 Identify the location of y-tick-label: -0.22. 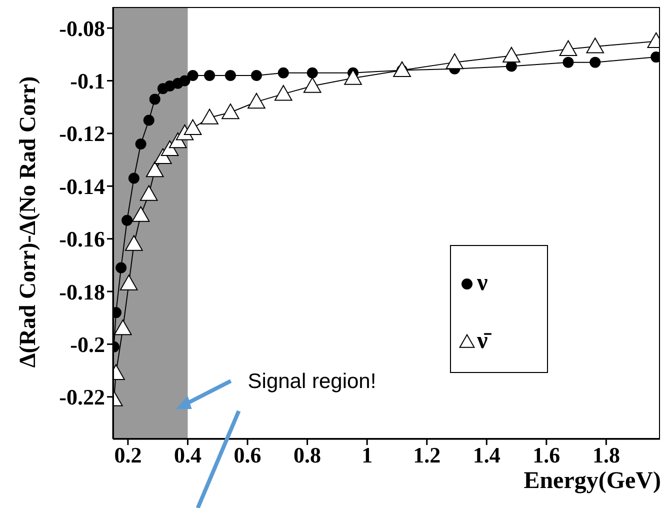
(82, 397).